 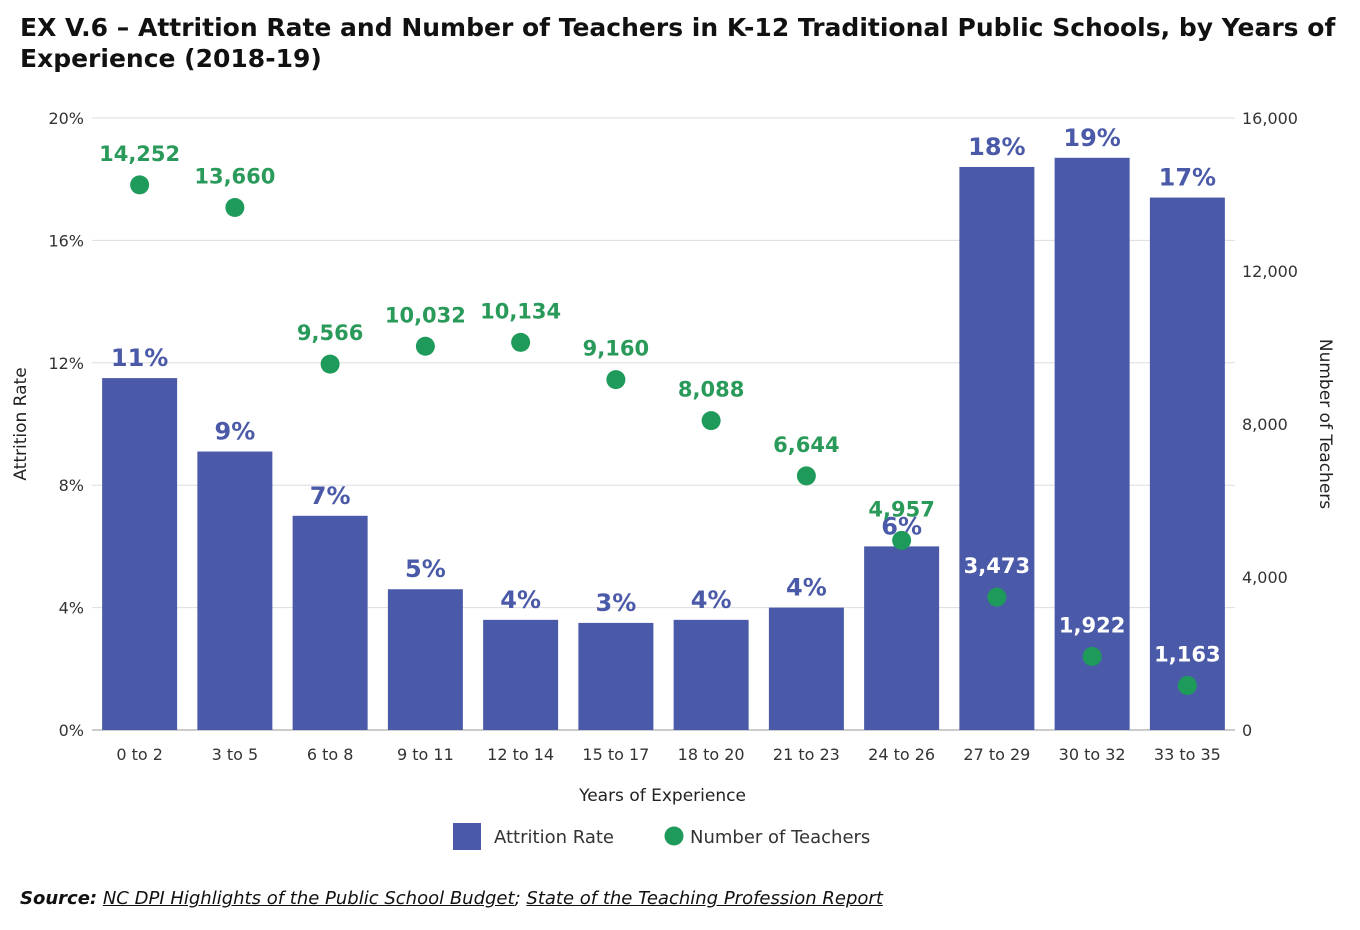 What do you see at coordinates (662, 796) in the screenshot?
I see `x-axis-title: Years of Experience` at bounding box center [662, 796].